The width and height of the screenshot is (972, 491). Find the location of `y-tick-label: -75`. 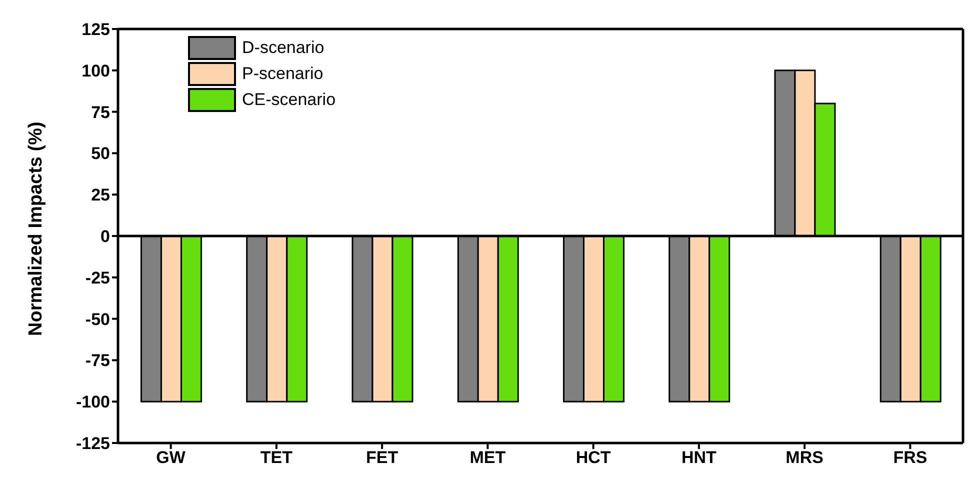

y-tick-label: -75 is located at coordinates (97, 360).